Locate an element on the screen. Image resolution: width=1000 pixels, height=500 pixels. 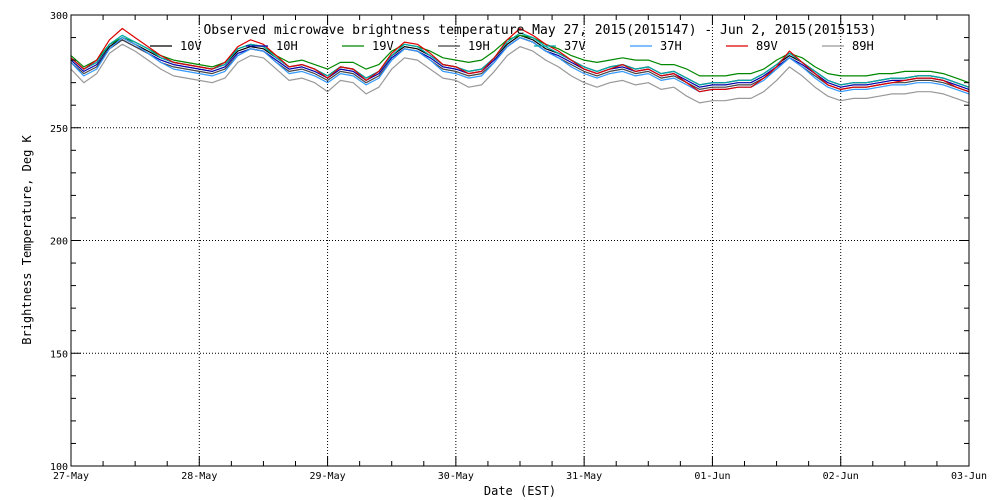
x-tick-label: 03-Jun is located at coordinates (969, 476).